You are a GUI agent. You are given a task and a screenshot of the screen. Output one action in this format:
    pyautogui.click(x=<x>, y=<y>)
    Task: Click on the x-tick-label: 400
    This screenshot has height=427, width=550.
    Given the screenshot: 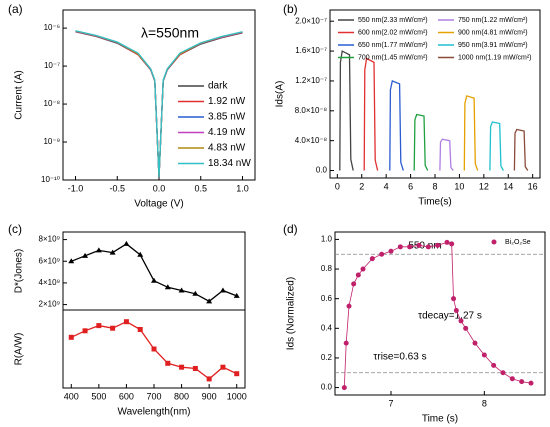 What is the action you would take?
    pyautogui.click(x=71, y=396)
    